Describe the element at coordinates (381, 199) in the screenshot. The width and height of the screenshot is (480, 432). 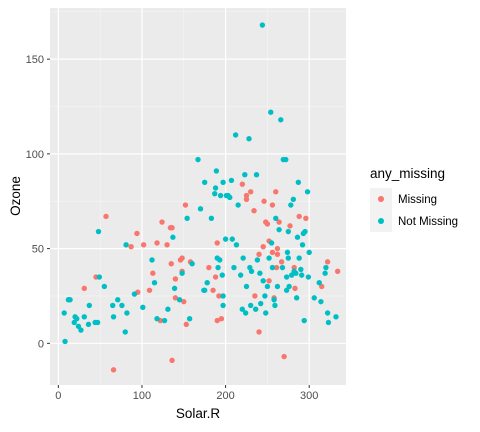
I see `legend-dot-missing` at that location.